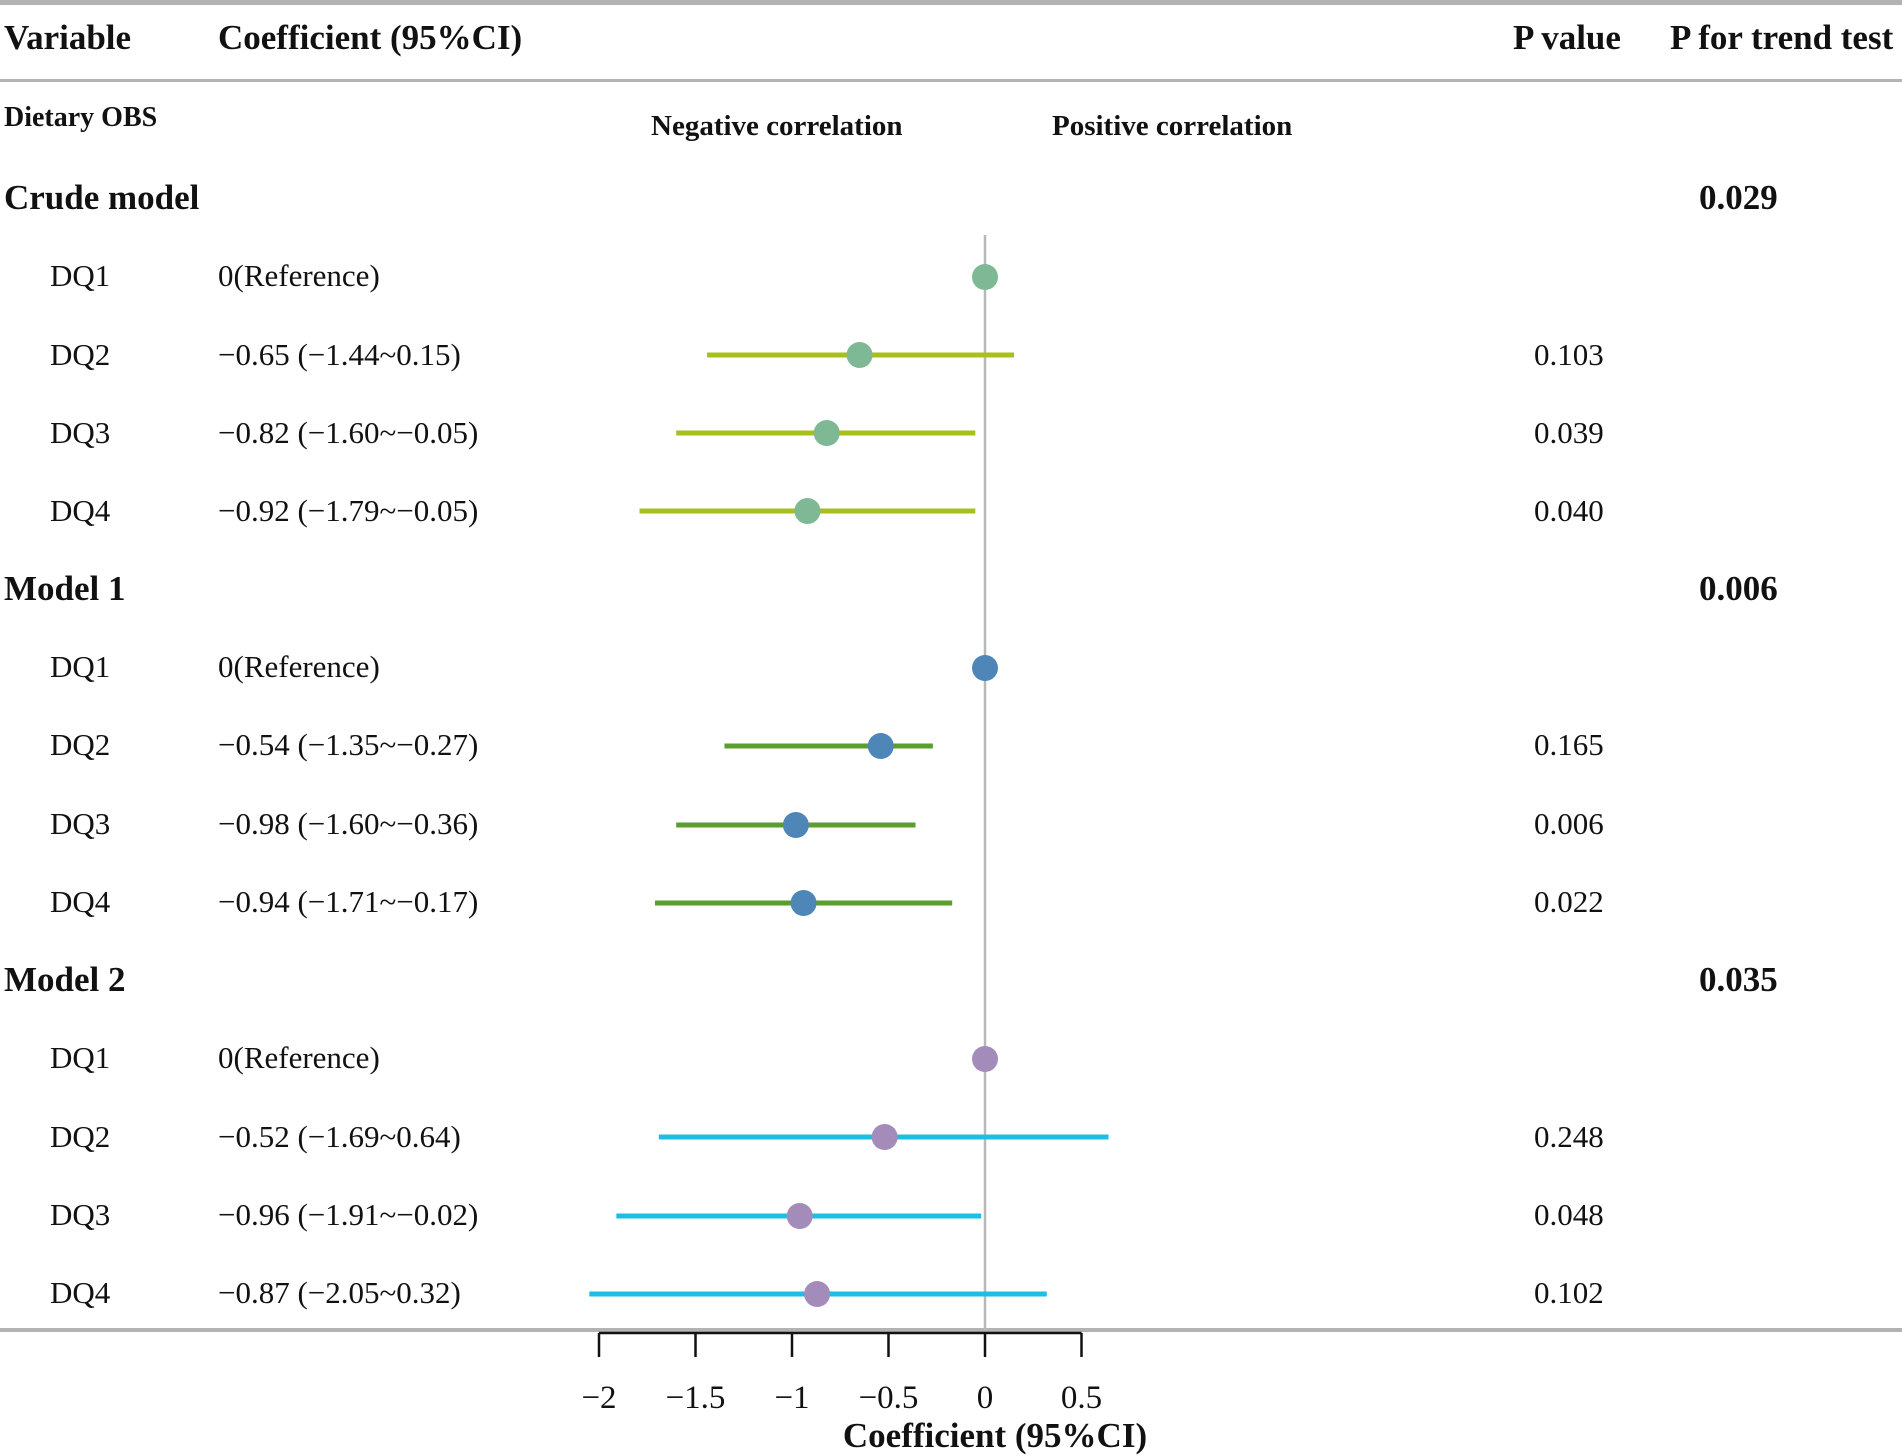 The image size is (1902, 1456). I want to click on header-variable: Variable, so click(68, 37).